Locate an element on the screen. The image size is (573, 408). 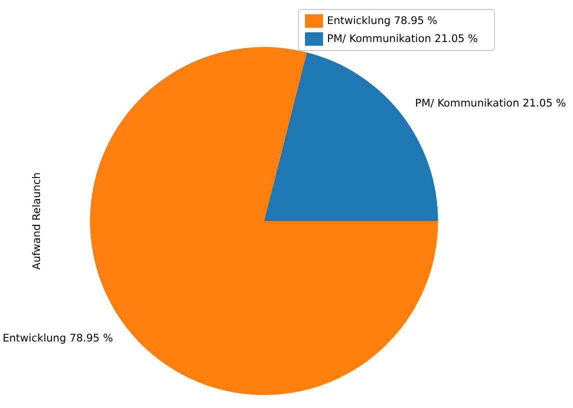
text: Aufwand Relaunch is located at coordinates (37, 221).